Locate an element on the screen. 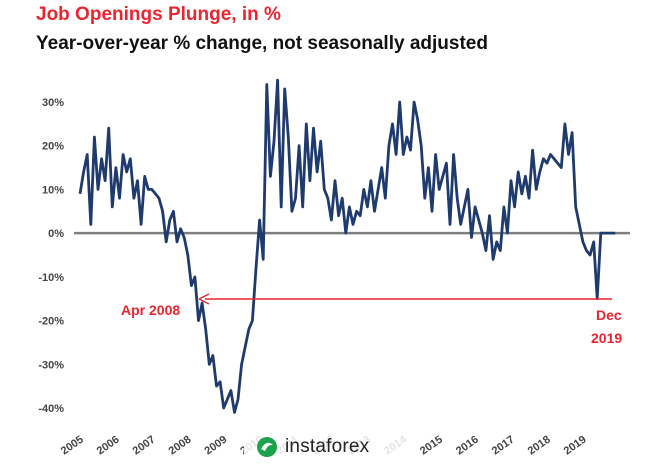  x-tick-label: 2005 is located at coordinates (72, 446).